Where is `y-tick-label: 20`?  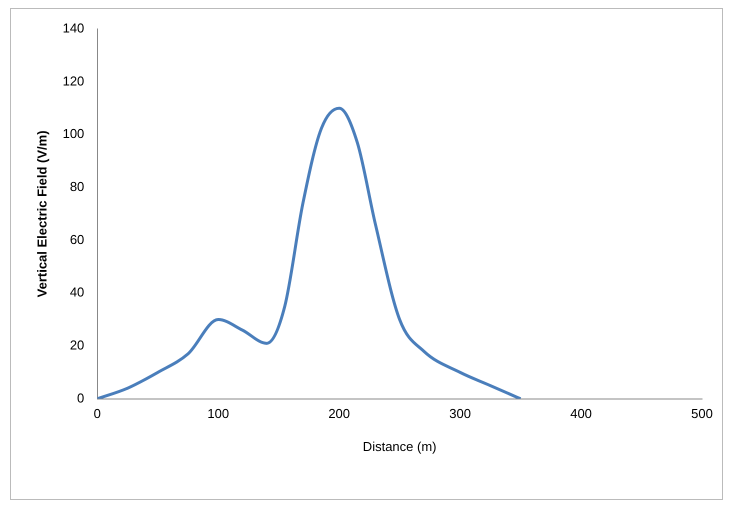
y-tick-label: 20 is located at coordinates (77, 345).